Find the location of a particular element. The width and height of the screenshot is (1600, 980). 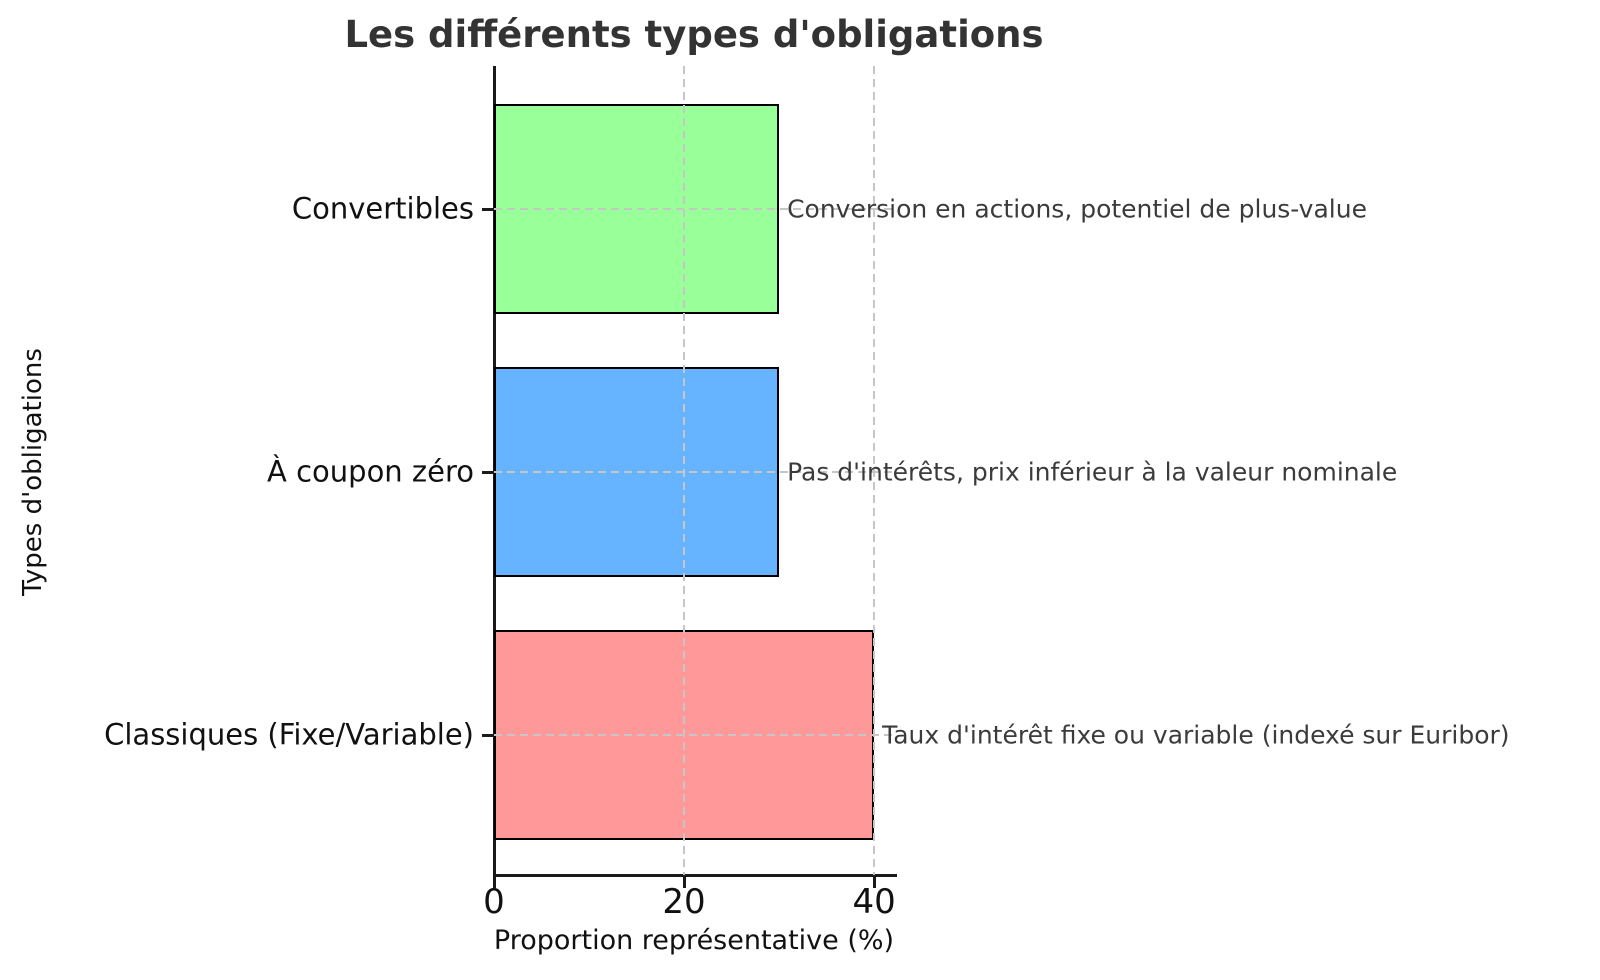

y-axis-label: Types d'obligations is located at coordinates (33, 472).